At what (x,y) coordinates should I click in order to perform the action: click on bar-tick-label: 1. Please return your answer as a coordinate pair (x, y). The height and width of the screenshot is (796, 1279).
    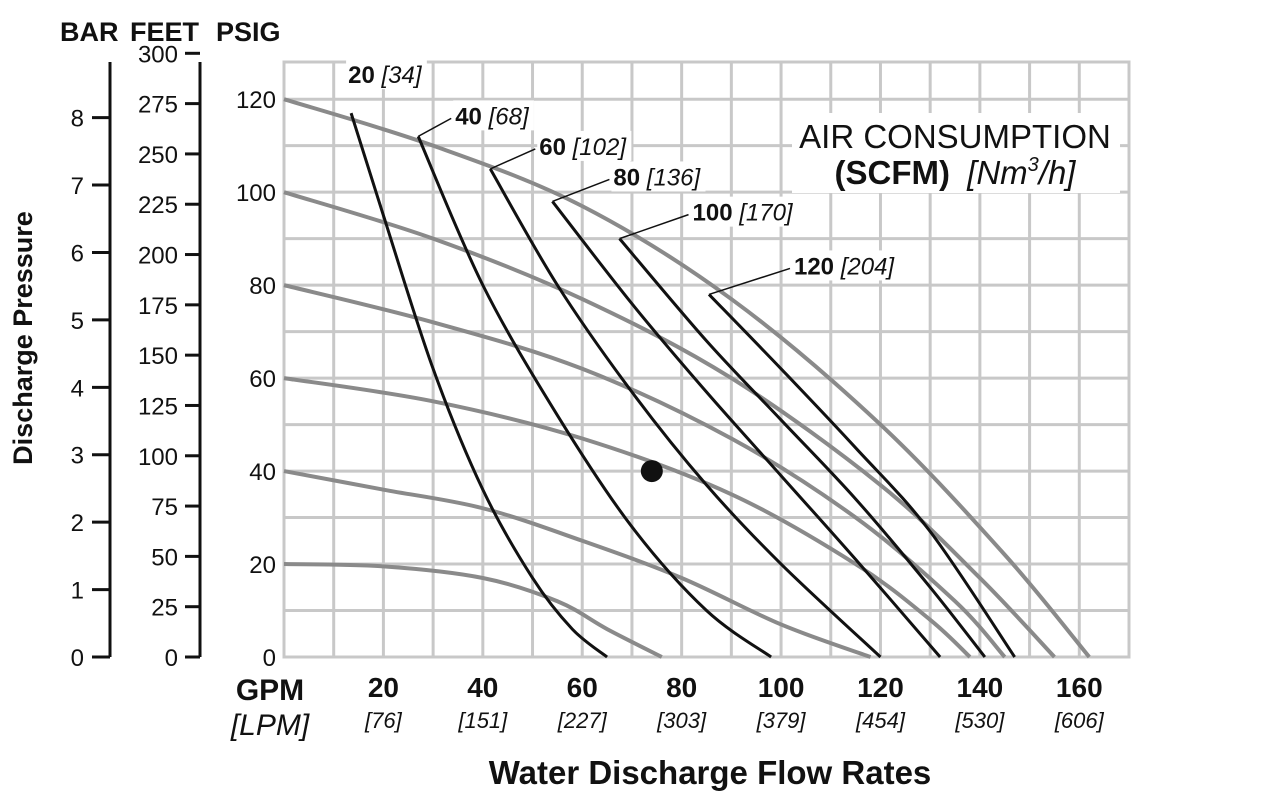
    Looking at the image, I should click on (77, 591).